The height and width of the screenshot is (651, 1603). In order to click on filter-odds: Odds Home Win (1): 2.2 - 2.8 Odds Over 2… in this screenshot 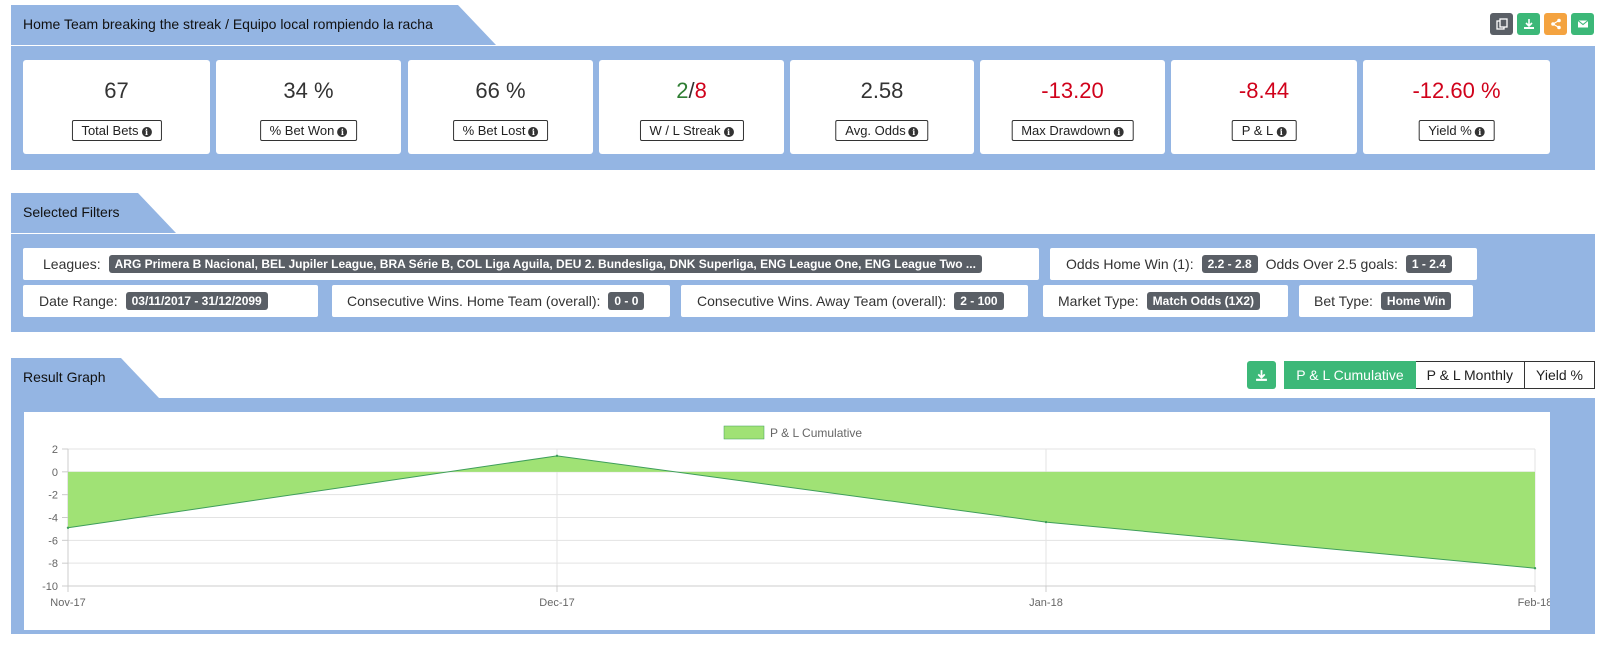, I will do `click(1263, 264)`.